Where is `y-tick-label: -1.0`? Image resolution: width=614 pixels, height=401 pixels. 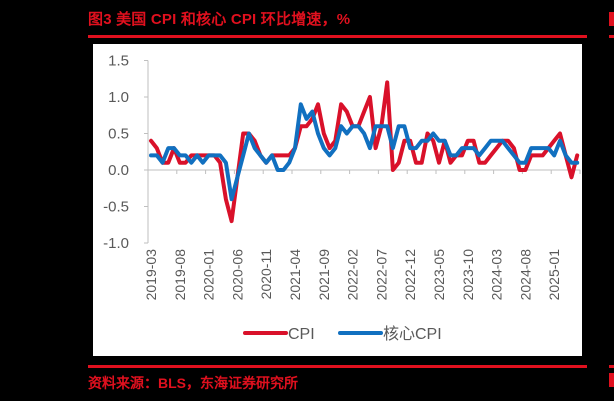
y-tick-label: -1.0 is located at coordinates (116, 243).